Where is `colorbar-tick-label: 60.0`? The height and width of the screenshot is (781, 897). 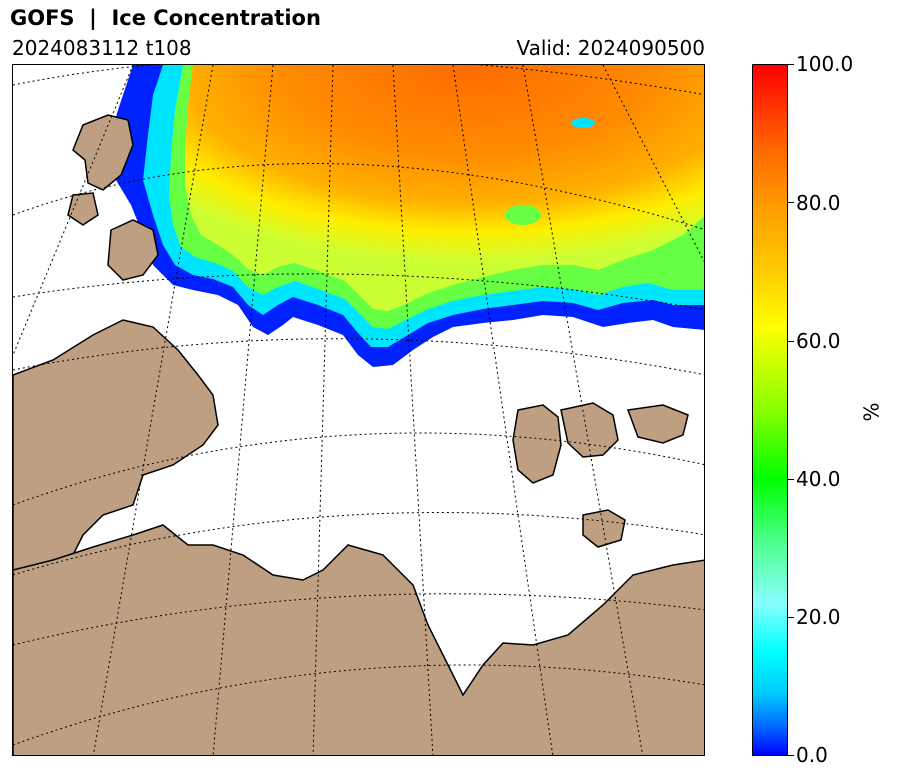
colorbar-tick-label: 60.0 is located at coordinates (818, 341).